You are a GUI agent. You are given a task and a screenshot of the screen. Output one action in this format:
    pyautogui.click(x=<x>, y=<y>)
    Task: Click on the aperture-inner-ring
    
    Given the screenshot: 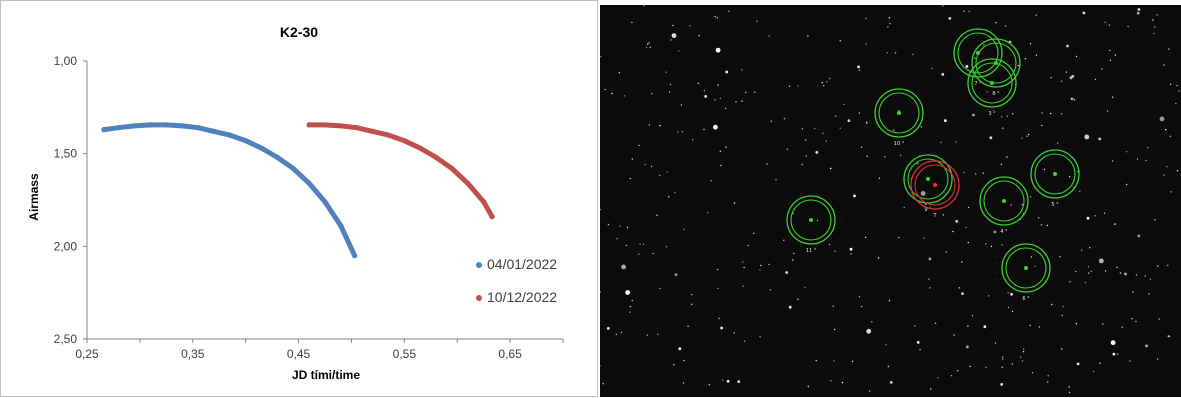 What is the action you would take?
    pyautogui.click(x=1004, y=201)
    